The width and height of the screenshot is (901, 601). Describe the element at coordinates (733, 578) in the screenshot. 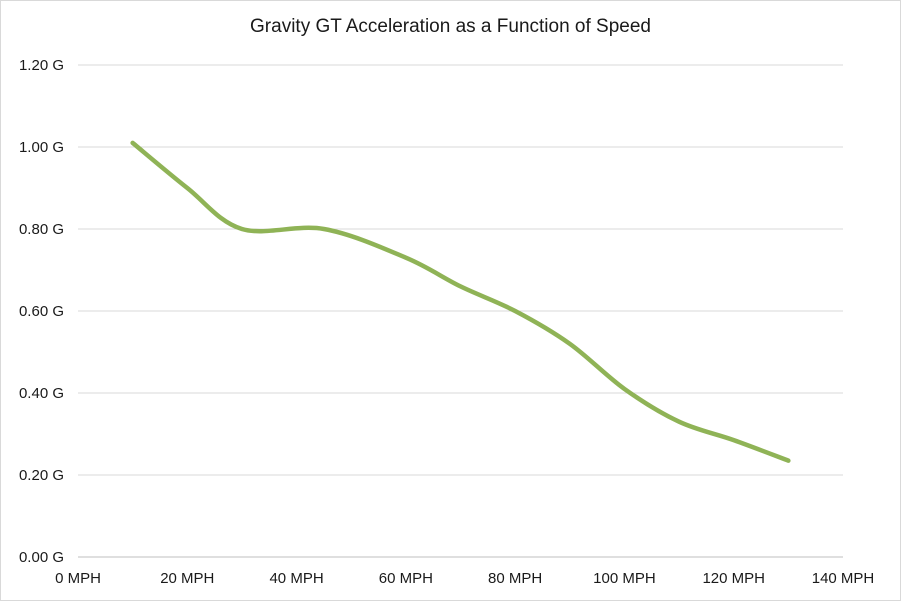

I see `x-tick-label: 120 MPH` at that location.